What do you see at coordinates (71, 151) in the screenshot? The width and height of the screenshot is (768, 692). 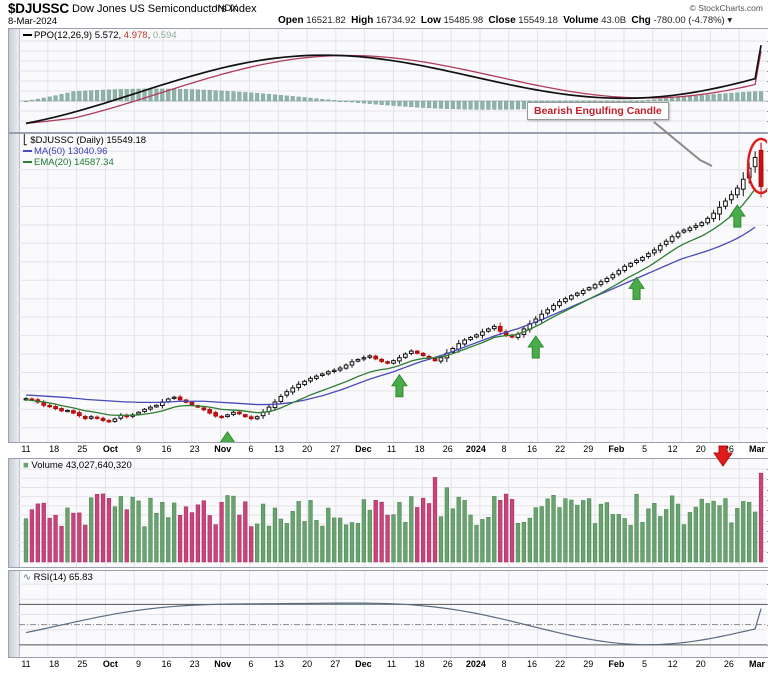 I see `price-legend-ma50: MA(50) 13040.96` at bounding box center [71, 151].